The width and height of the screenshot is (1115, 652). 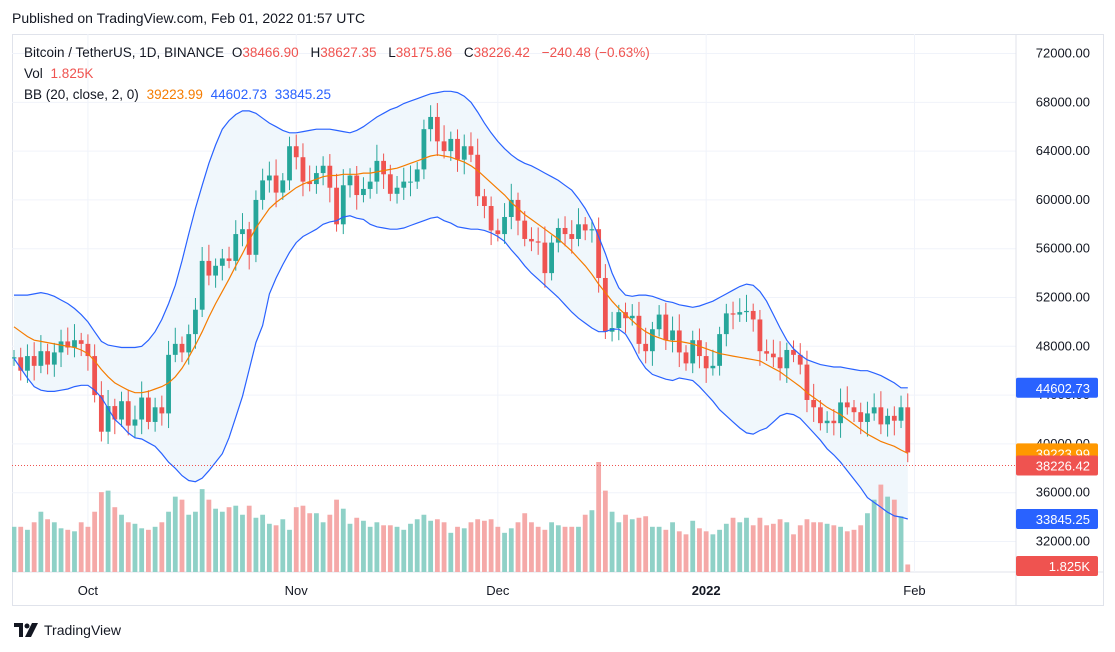 I want to click on tradingview-brand-text: TradingView, so click(x=83, y=630).